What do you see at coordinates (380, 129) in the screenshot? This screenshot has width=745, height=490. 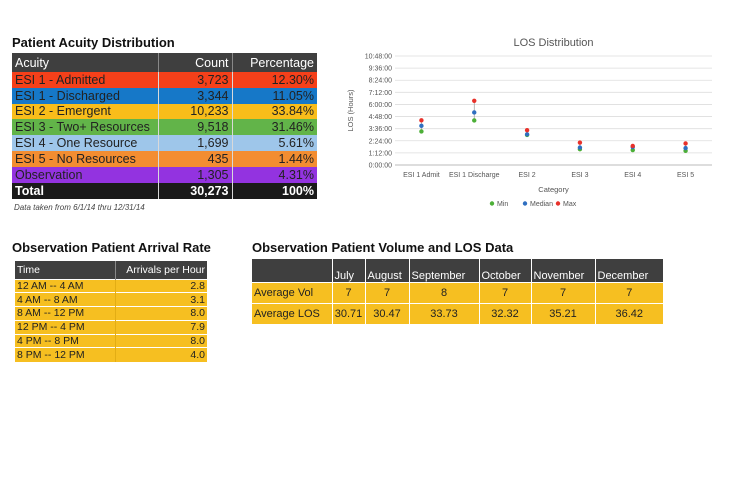 I see `y-tick-label: 3:36:00` at bounding box center [380, 129].